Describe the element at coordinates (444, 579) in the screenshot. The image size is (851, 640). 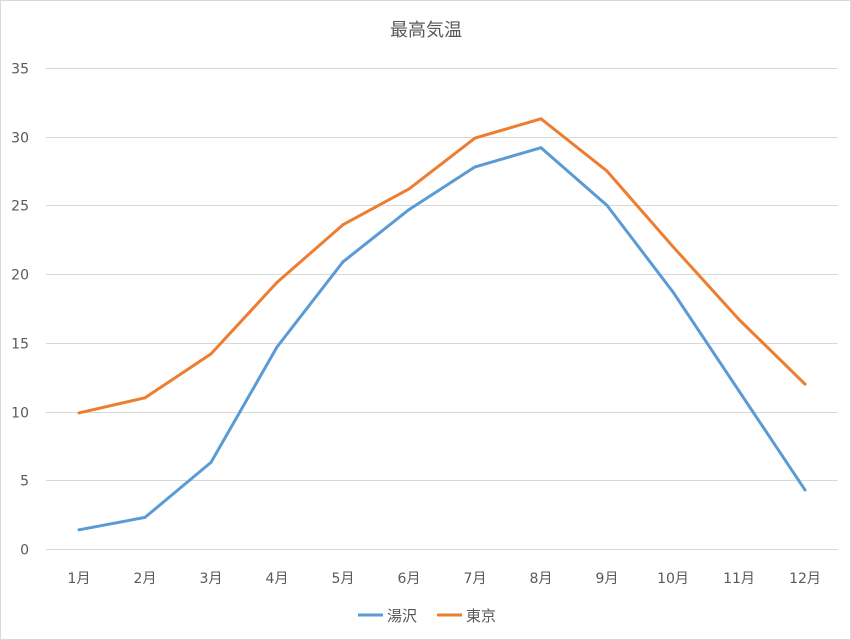
I see `x-axis-ticks: 1月 2月 3月 4月 5月 6月 7月 8月 9月 10月 11月 12月` at that location.